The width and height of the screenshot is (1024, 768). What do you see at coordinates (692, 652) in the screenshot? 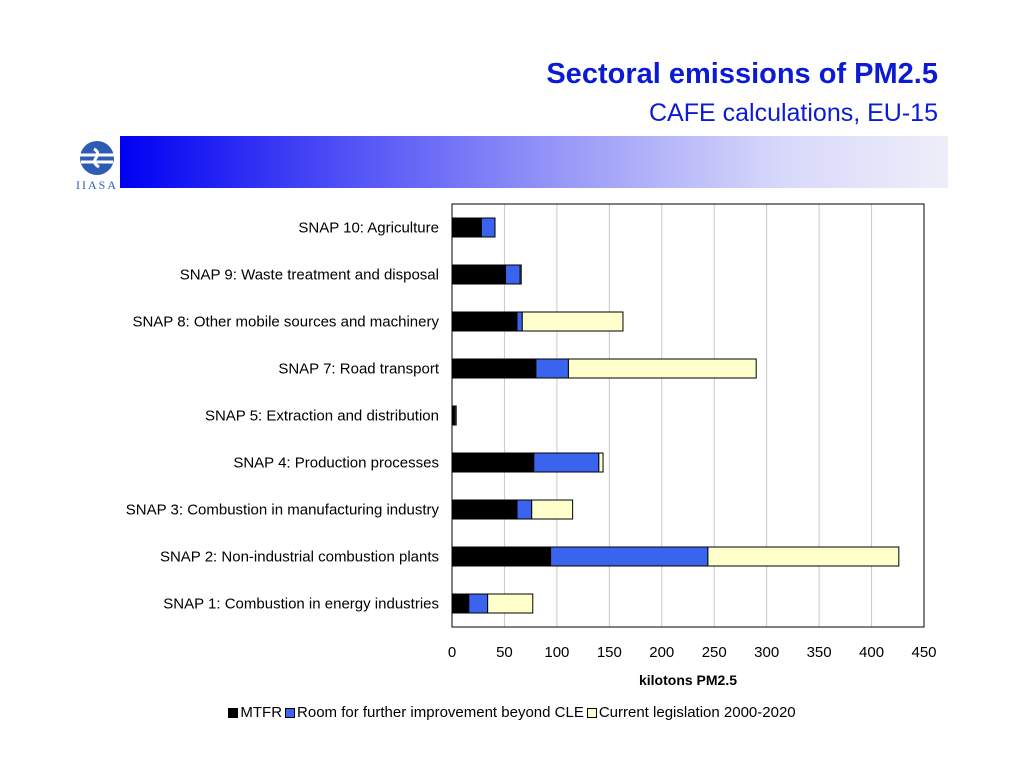
I see `x-axis-ticks: 0 50 100 150 200 250 300 350 400 450` at bounding box center [692, 652].